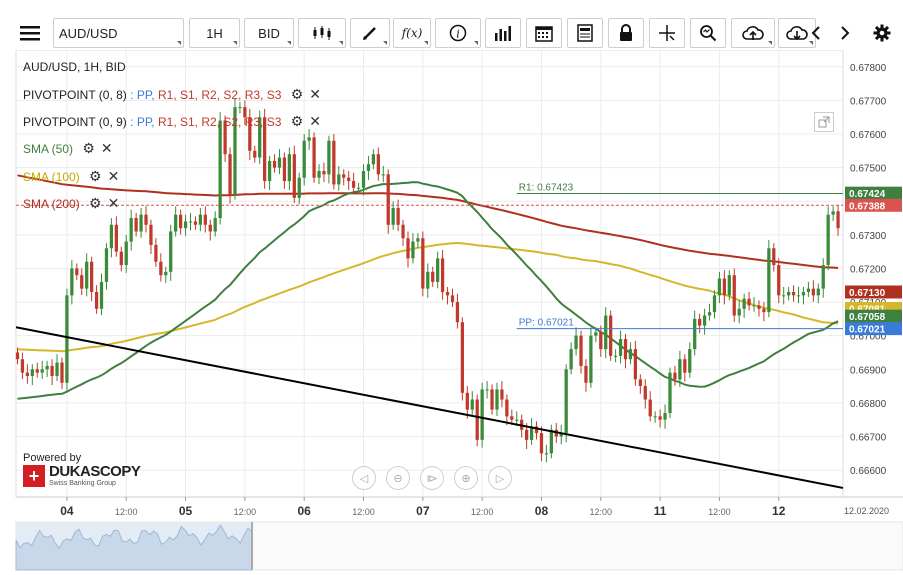 The image size is (903, 575). What do you see at coordinates (868, 471) in the screenshot?
I see `y-tick-label: 0.66600` at bounding box center [868, 471].